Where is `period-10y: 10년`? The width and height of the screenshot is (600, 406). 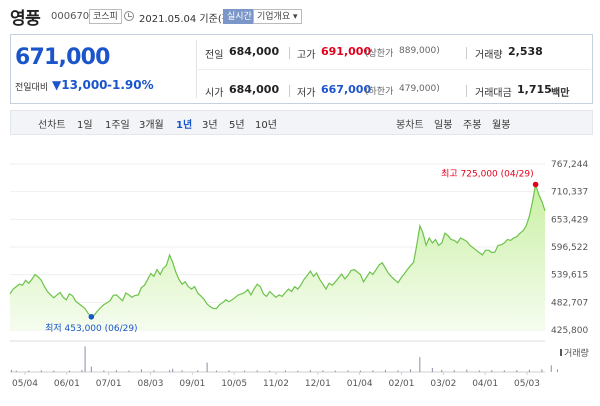
period-10y: 10년 is located at coordinates (266, 125).